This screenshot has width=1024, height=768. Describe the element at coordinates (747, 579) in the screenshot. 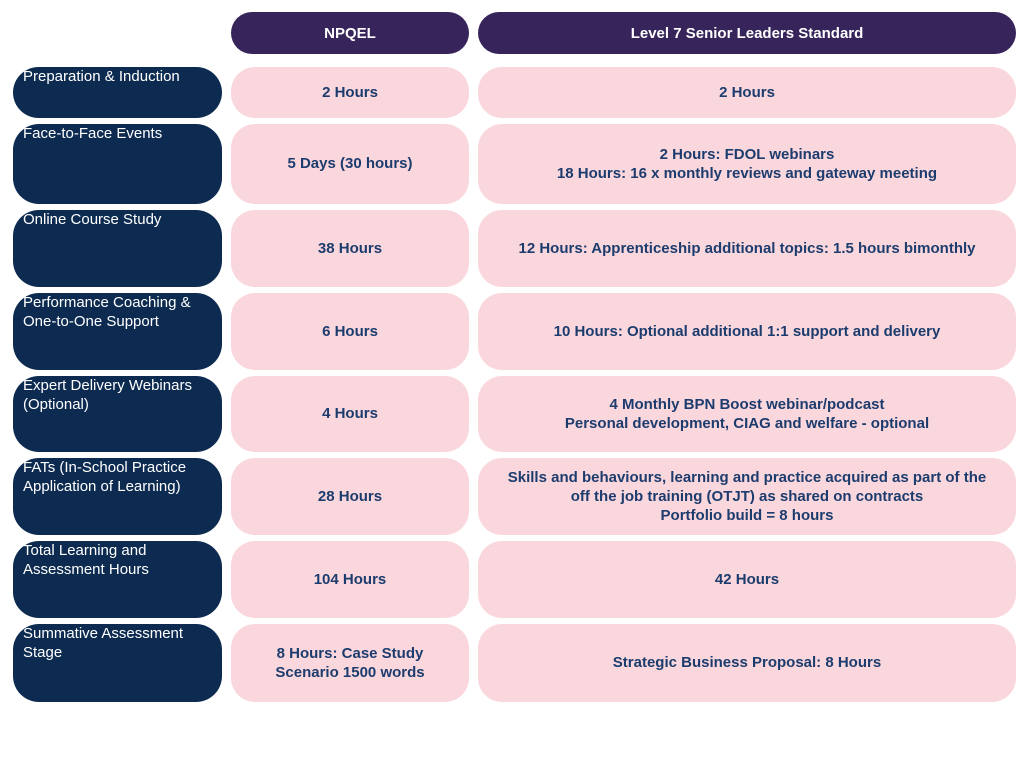

I see `cell-level7-total-hours: 42 Hours` at that location.